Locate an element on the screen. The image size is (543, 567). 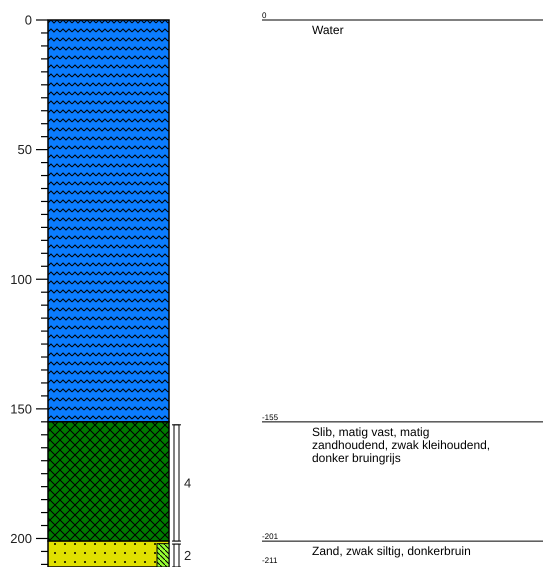
text: 2 is located at coordinates (188, 556).